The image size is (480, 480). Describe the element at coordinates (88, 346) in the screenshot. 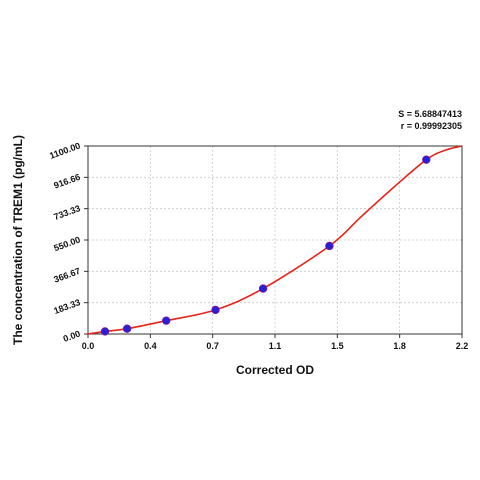

I see `x-tick-label: 0.0` at that location.